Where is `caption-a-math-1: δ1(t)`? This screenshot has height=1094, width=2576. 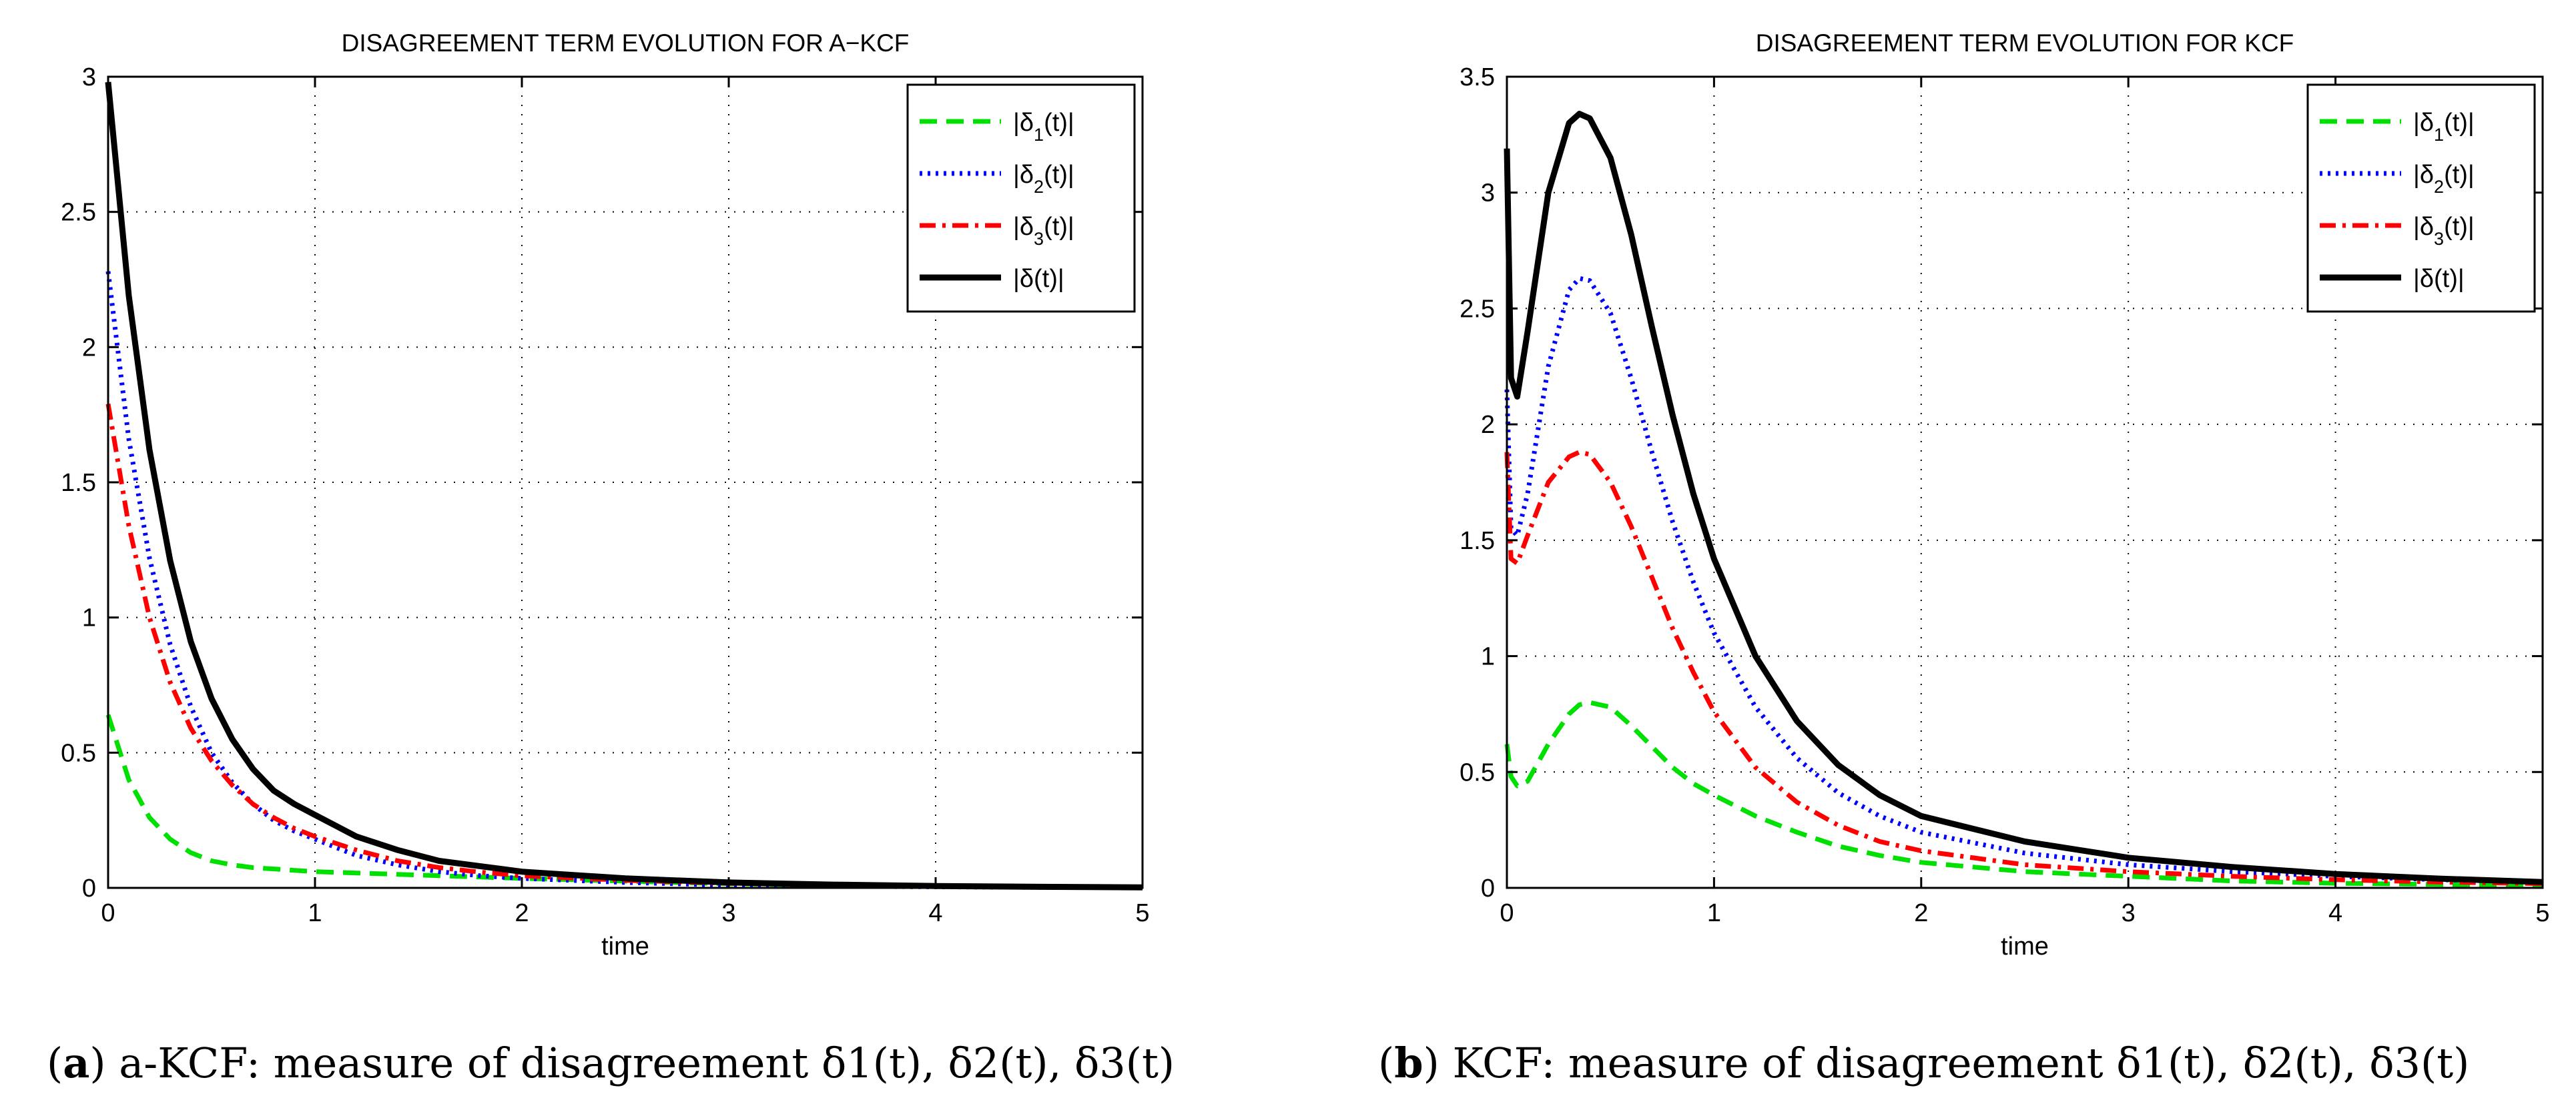
caption-a-math-1: δ1(t) is located at coordinates (872, 1063).